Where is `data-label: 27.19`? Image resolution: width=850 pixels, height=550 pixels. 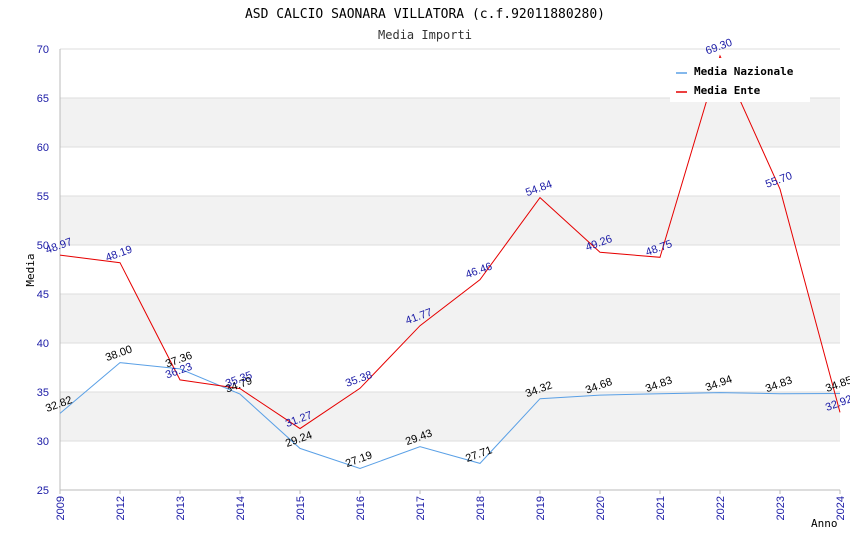
data-label: 27.19 is located at coordinates (359, 459).